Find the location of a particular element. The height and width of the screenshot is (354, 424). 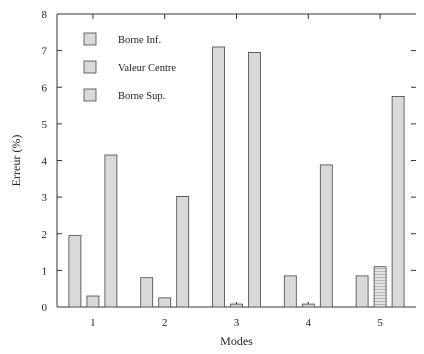

y-tick-label: 5 is located at coordinates (45, 125).